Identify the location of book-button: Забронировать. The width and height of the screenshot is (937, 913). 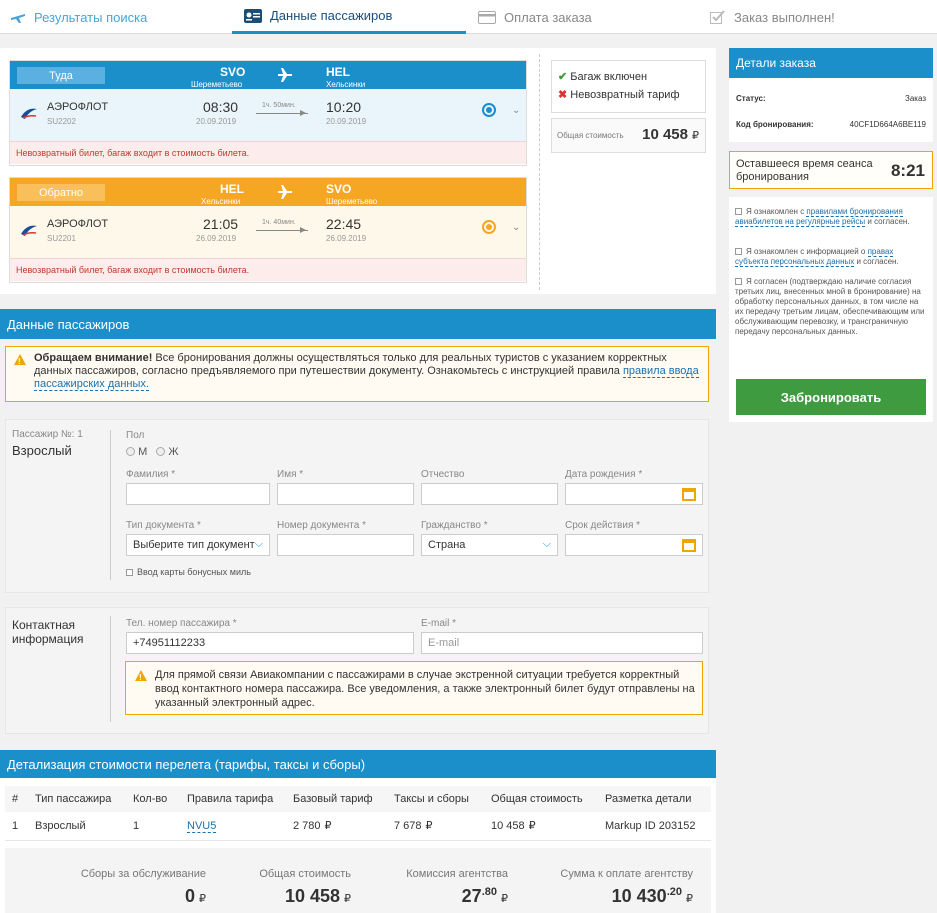
(831, 397).